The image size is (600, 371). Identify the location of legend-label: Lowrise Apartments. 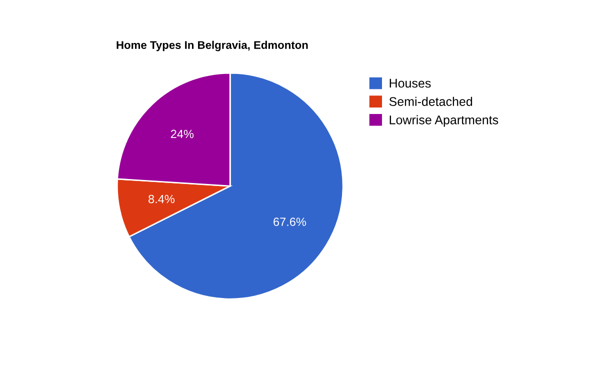
(444, 121).